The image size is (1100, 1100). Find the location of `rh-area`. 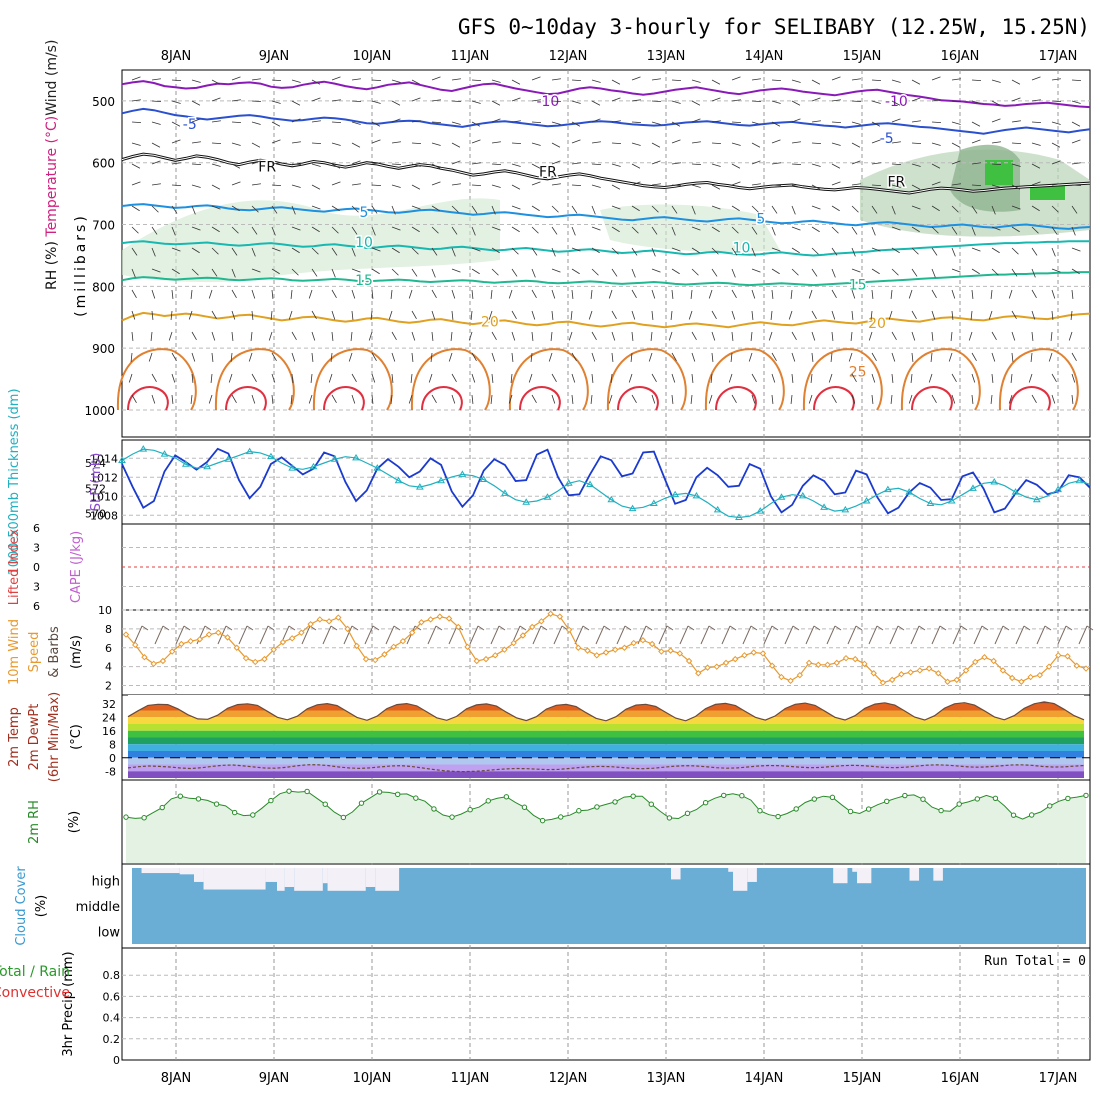

rh-area is located at coordinates (606, 827).